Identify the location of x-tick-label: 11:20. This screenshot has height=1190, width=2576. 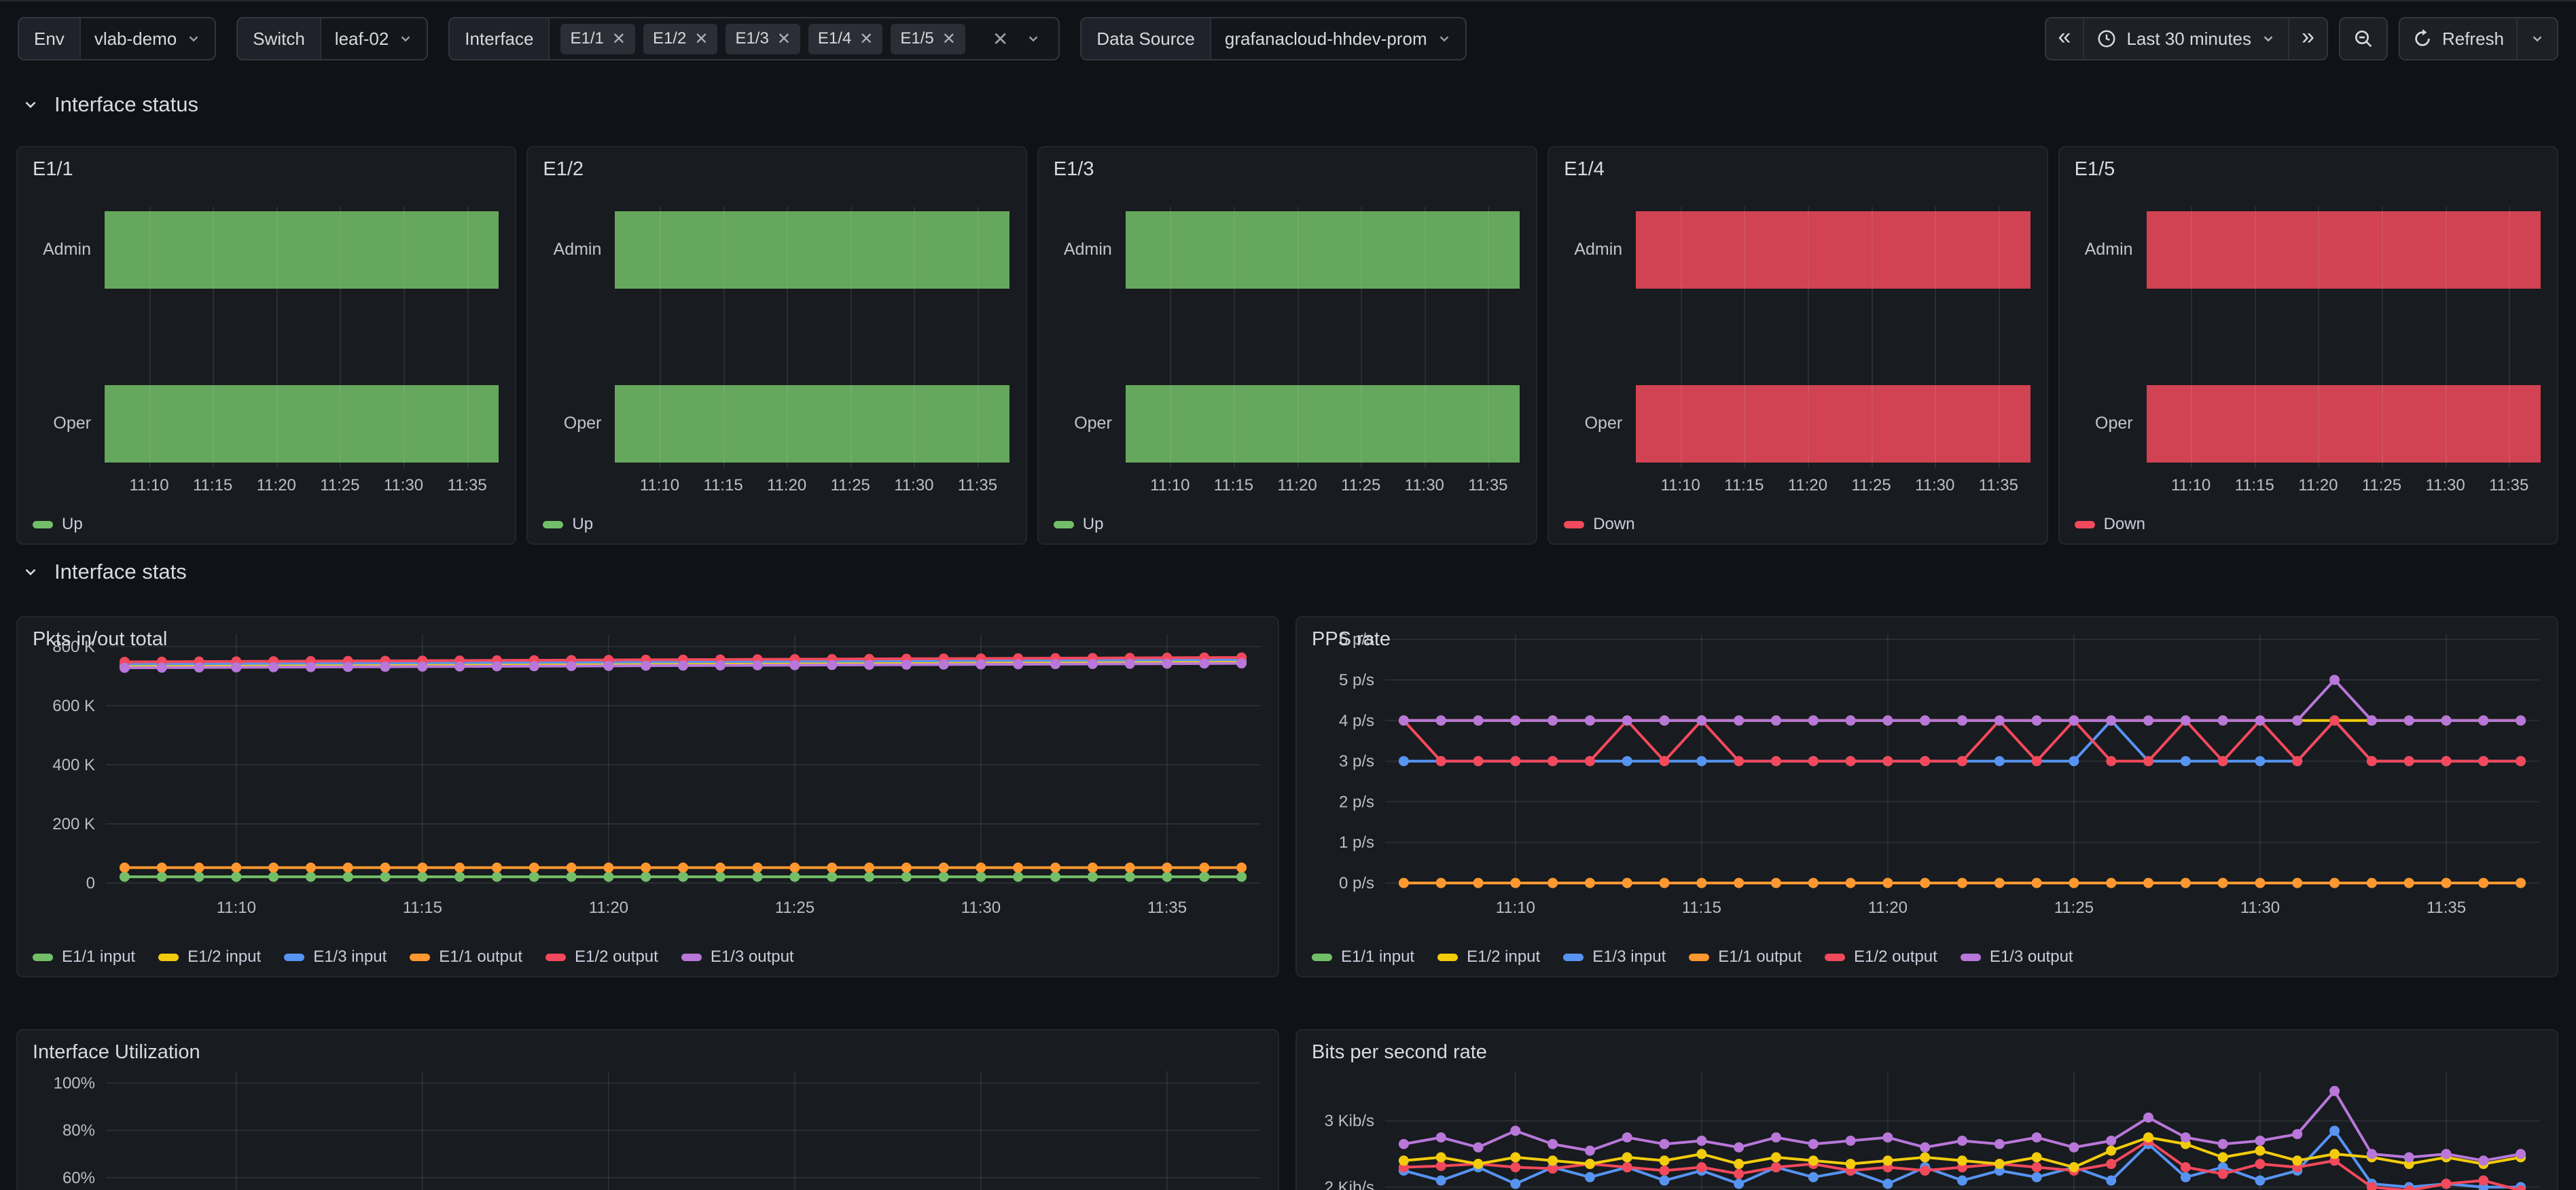
(2318, 485).